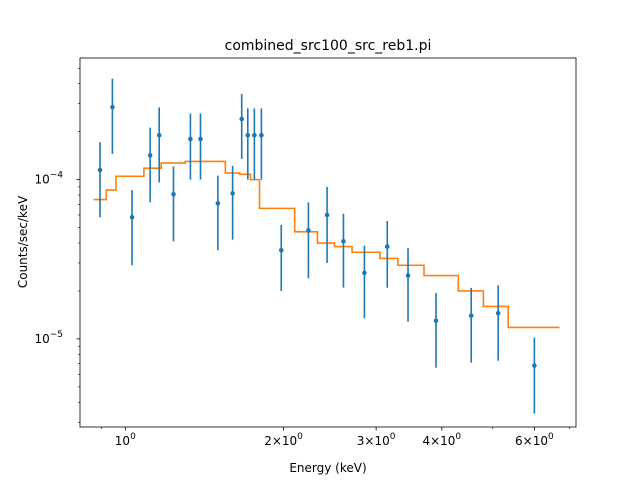 The height and width of the screenshot is (480, 640). What do you see at coordinates (441, 440) in the screenshot?
I see `x-tick-label: 4×100` at bounding box center [441, 440].